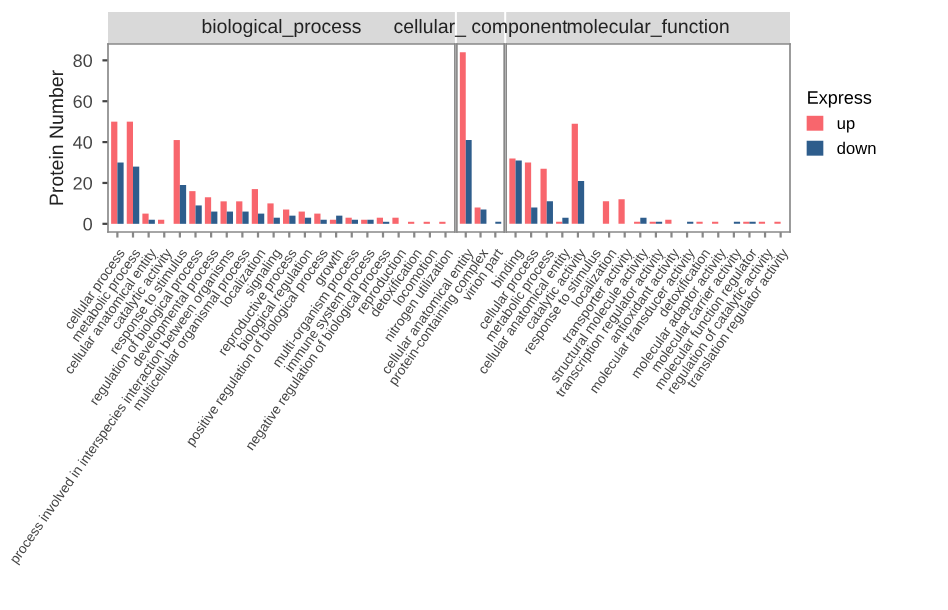 This screenshot has height=610, width=948. Describe the element at coordinates (83, 183) in the screenshot. I see `y-tick-label: 20` at that location.